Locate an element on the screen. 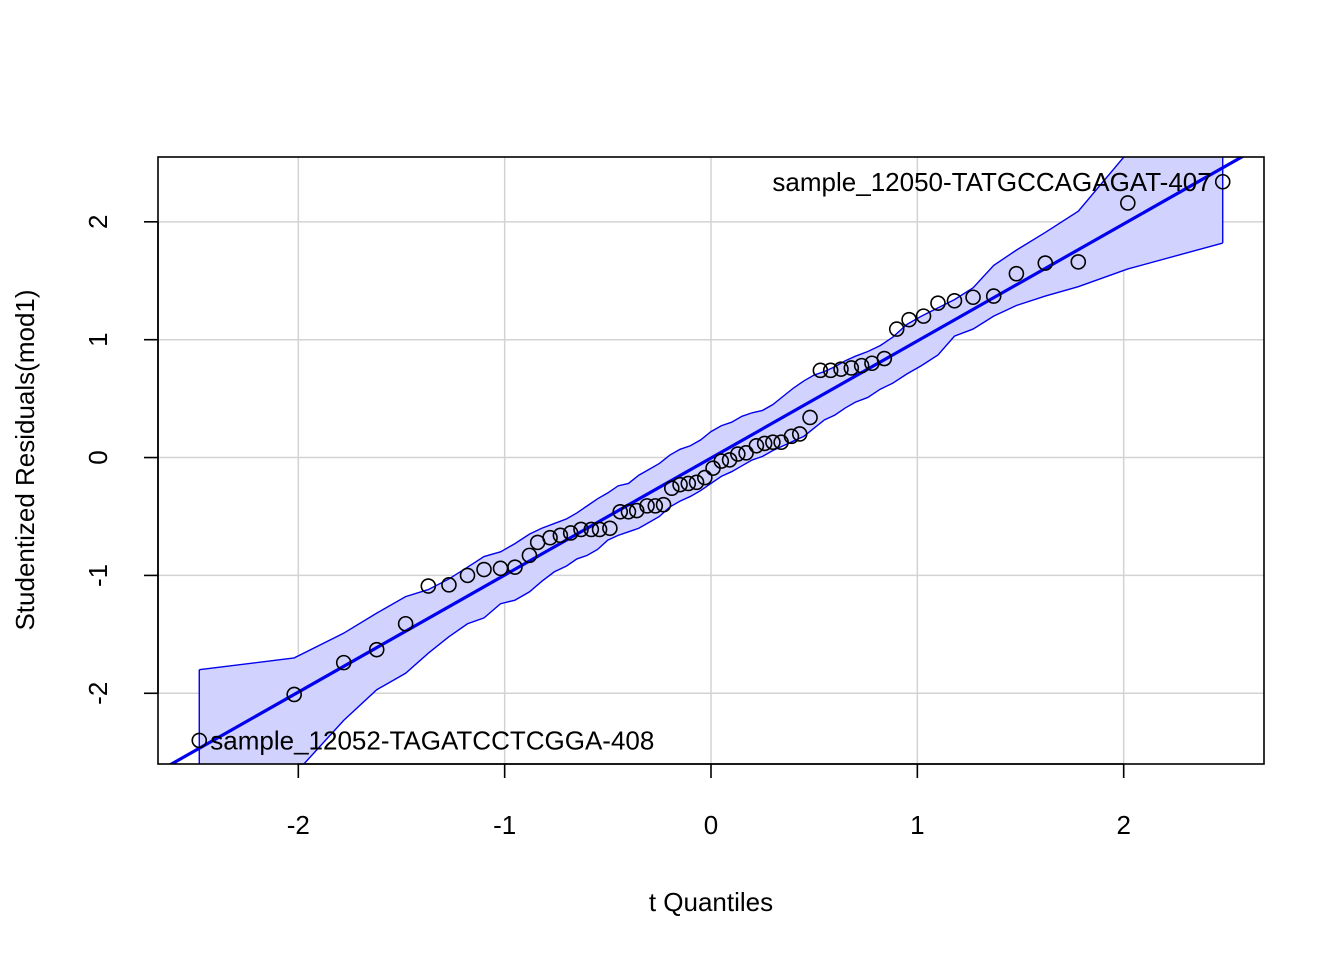 This screenshot has height=960, width=1344. y-axis: -2 -1 0 1 2 is located at coordinates (121, 460).